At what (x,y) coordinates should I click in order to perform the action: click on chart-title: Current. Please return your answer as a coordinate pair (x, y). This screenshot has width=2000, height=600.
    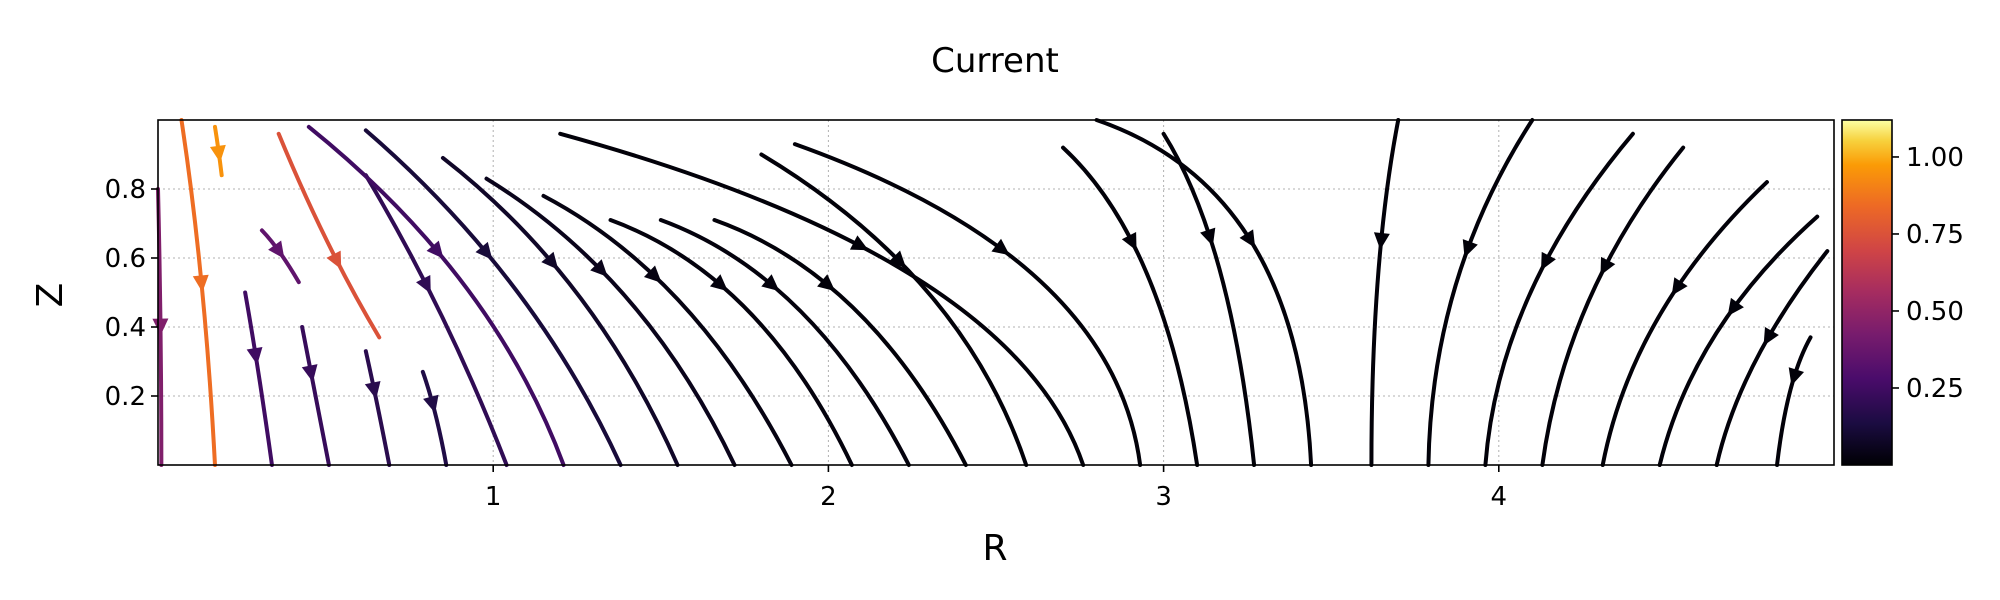
    Looking at the image, I should click on (995, 61).